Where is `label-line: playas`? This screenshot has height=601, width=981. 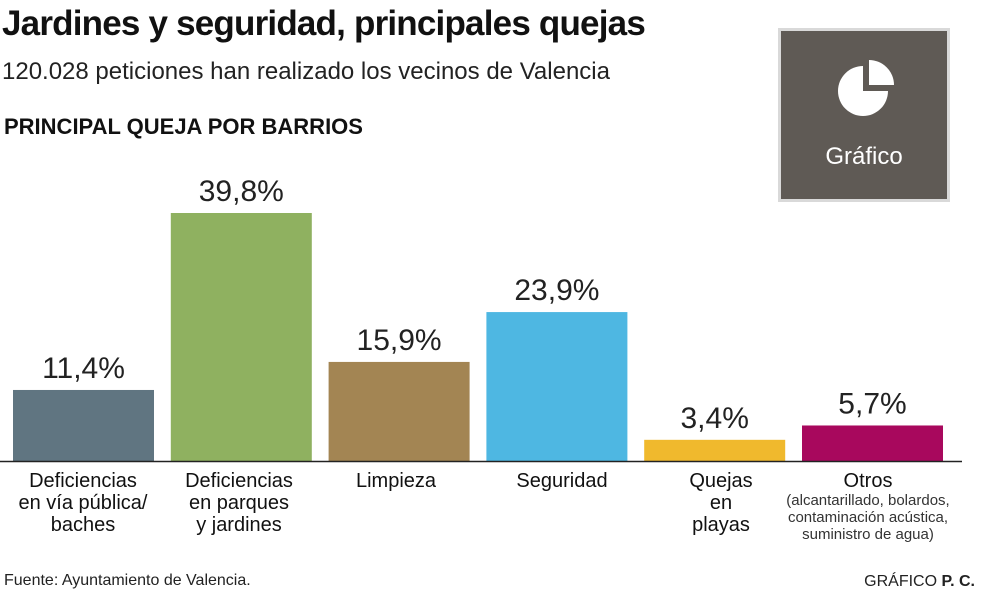
label-line: playas is located at coordinates (721, 525).